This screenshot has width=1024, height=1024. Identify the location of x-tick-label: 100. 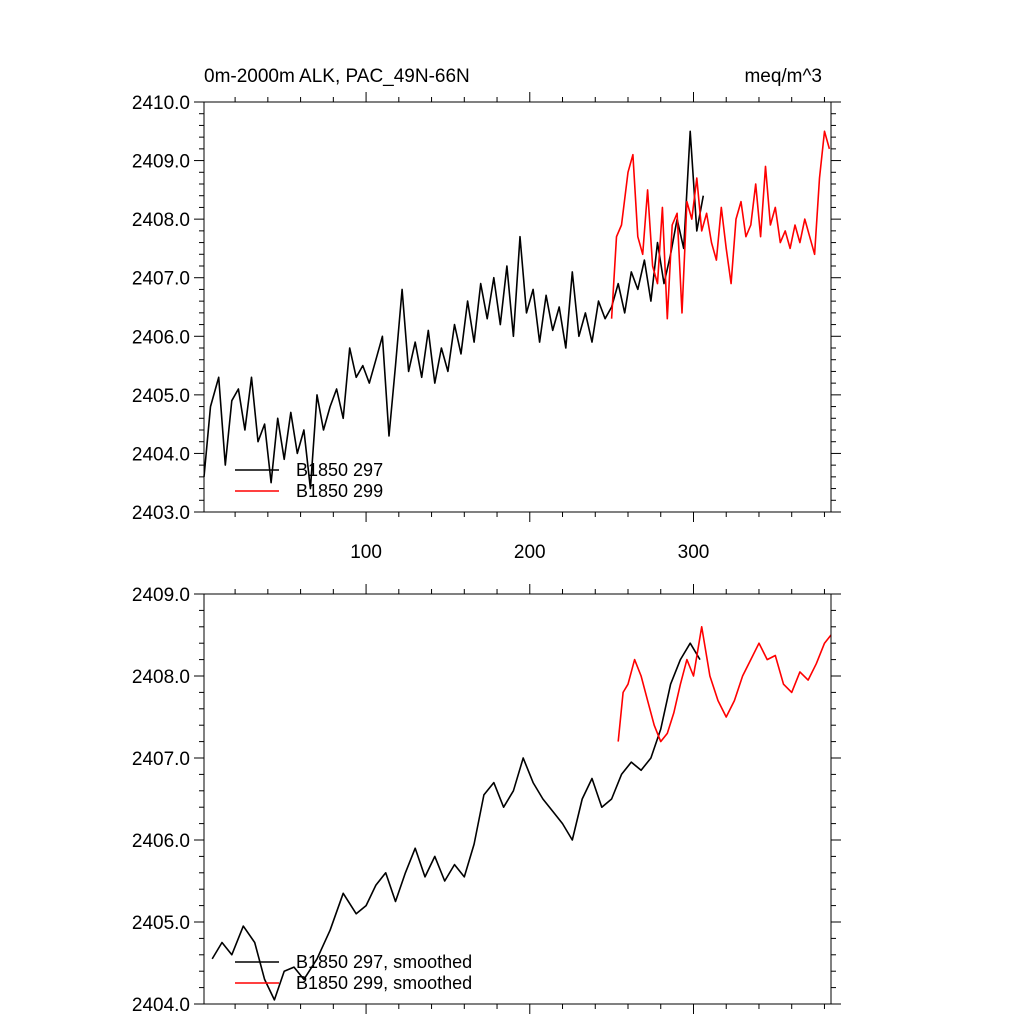
(366, 552).